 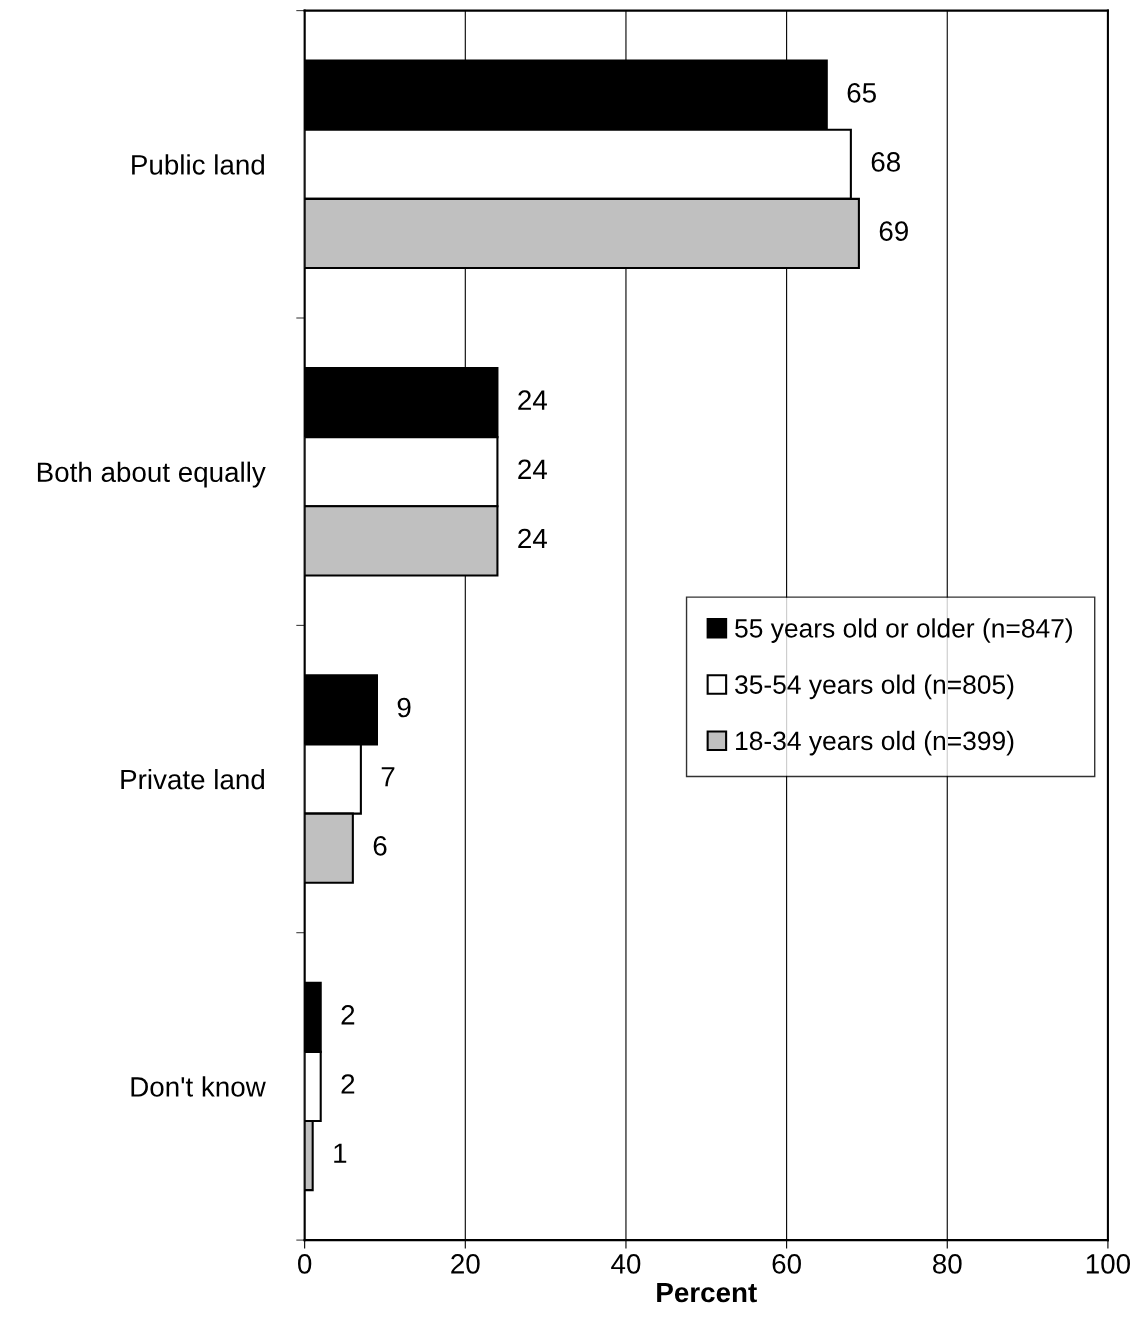 I want to click on data-label: 69, so click(x=893, y=231).